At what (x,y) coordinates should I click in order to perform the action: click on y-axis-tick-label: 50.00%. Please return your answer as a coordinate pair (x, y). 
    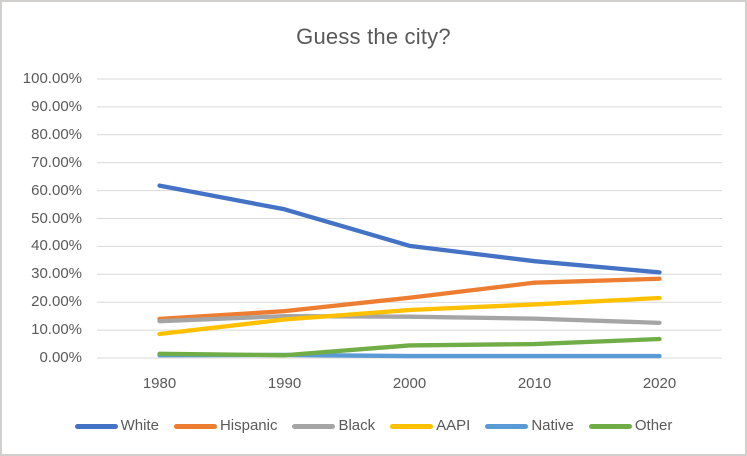
    Looking at the image, I should click on (56, 218).